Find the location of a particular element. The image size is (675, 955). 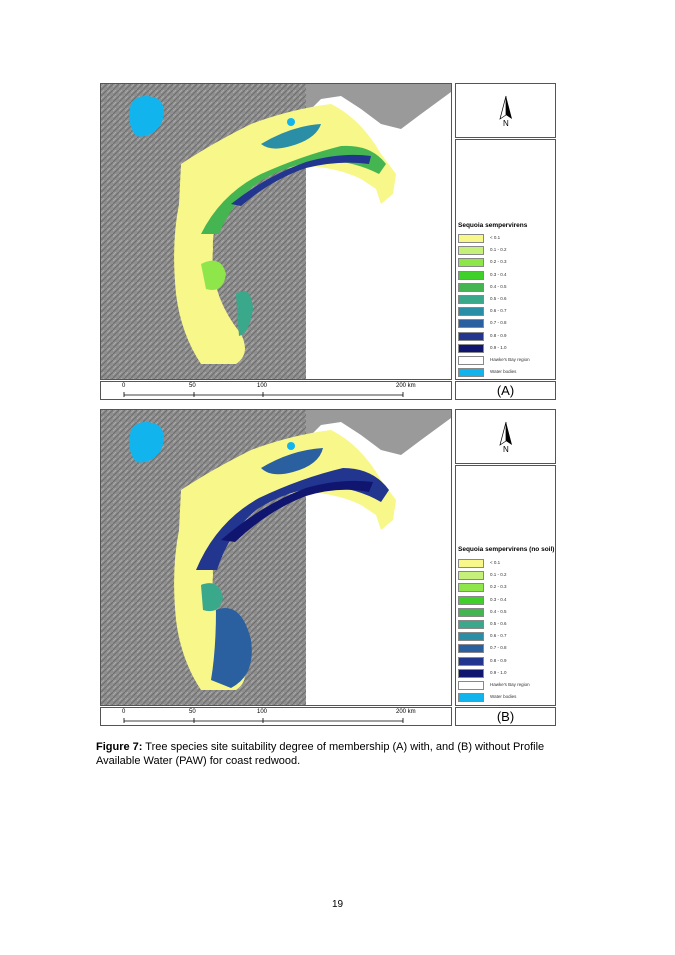

scale-bar-b: 0 50 100 200 km is located at coordinates (276, 716).